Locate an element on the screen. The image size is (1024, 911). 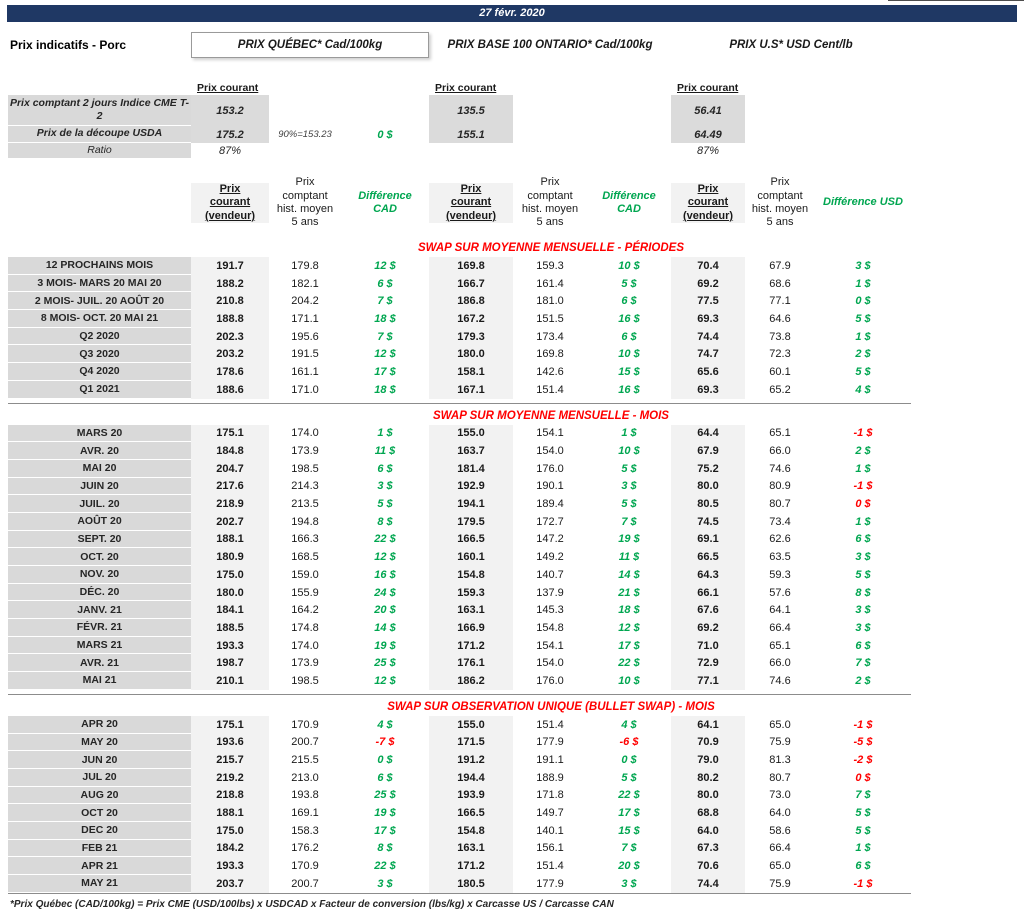
on-difference-cell: 0 $ is located at coordinates (629, 760).